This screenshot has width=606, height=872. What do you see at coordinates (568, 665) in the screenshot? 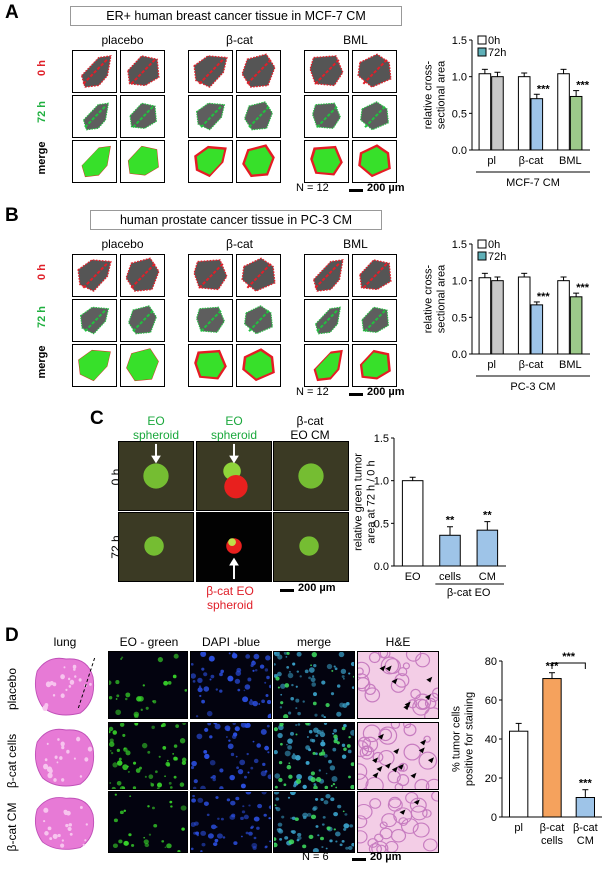
I see `significance-bracket` at bounding box center [568, 665].